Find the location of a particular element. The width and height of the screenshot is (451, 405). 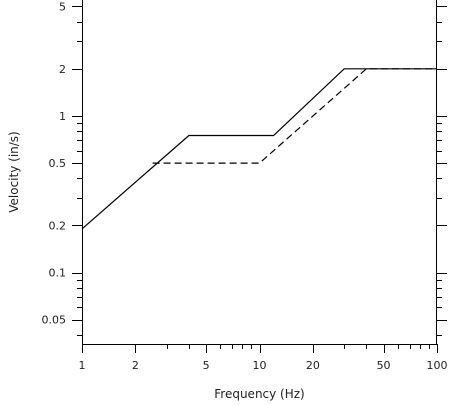

dashed-series-line is located at coordinates (294, 116).